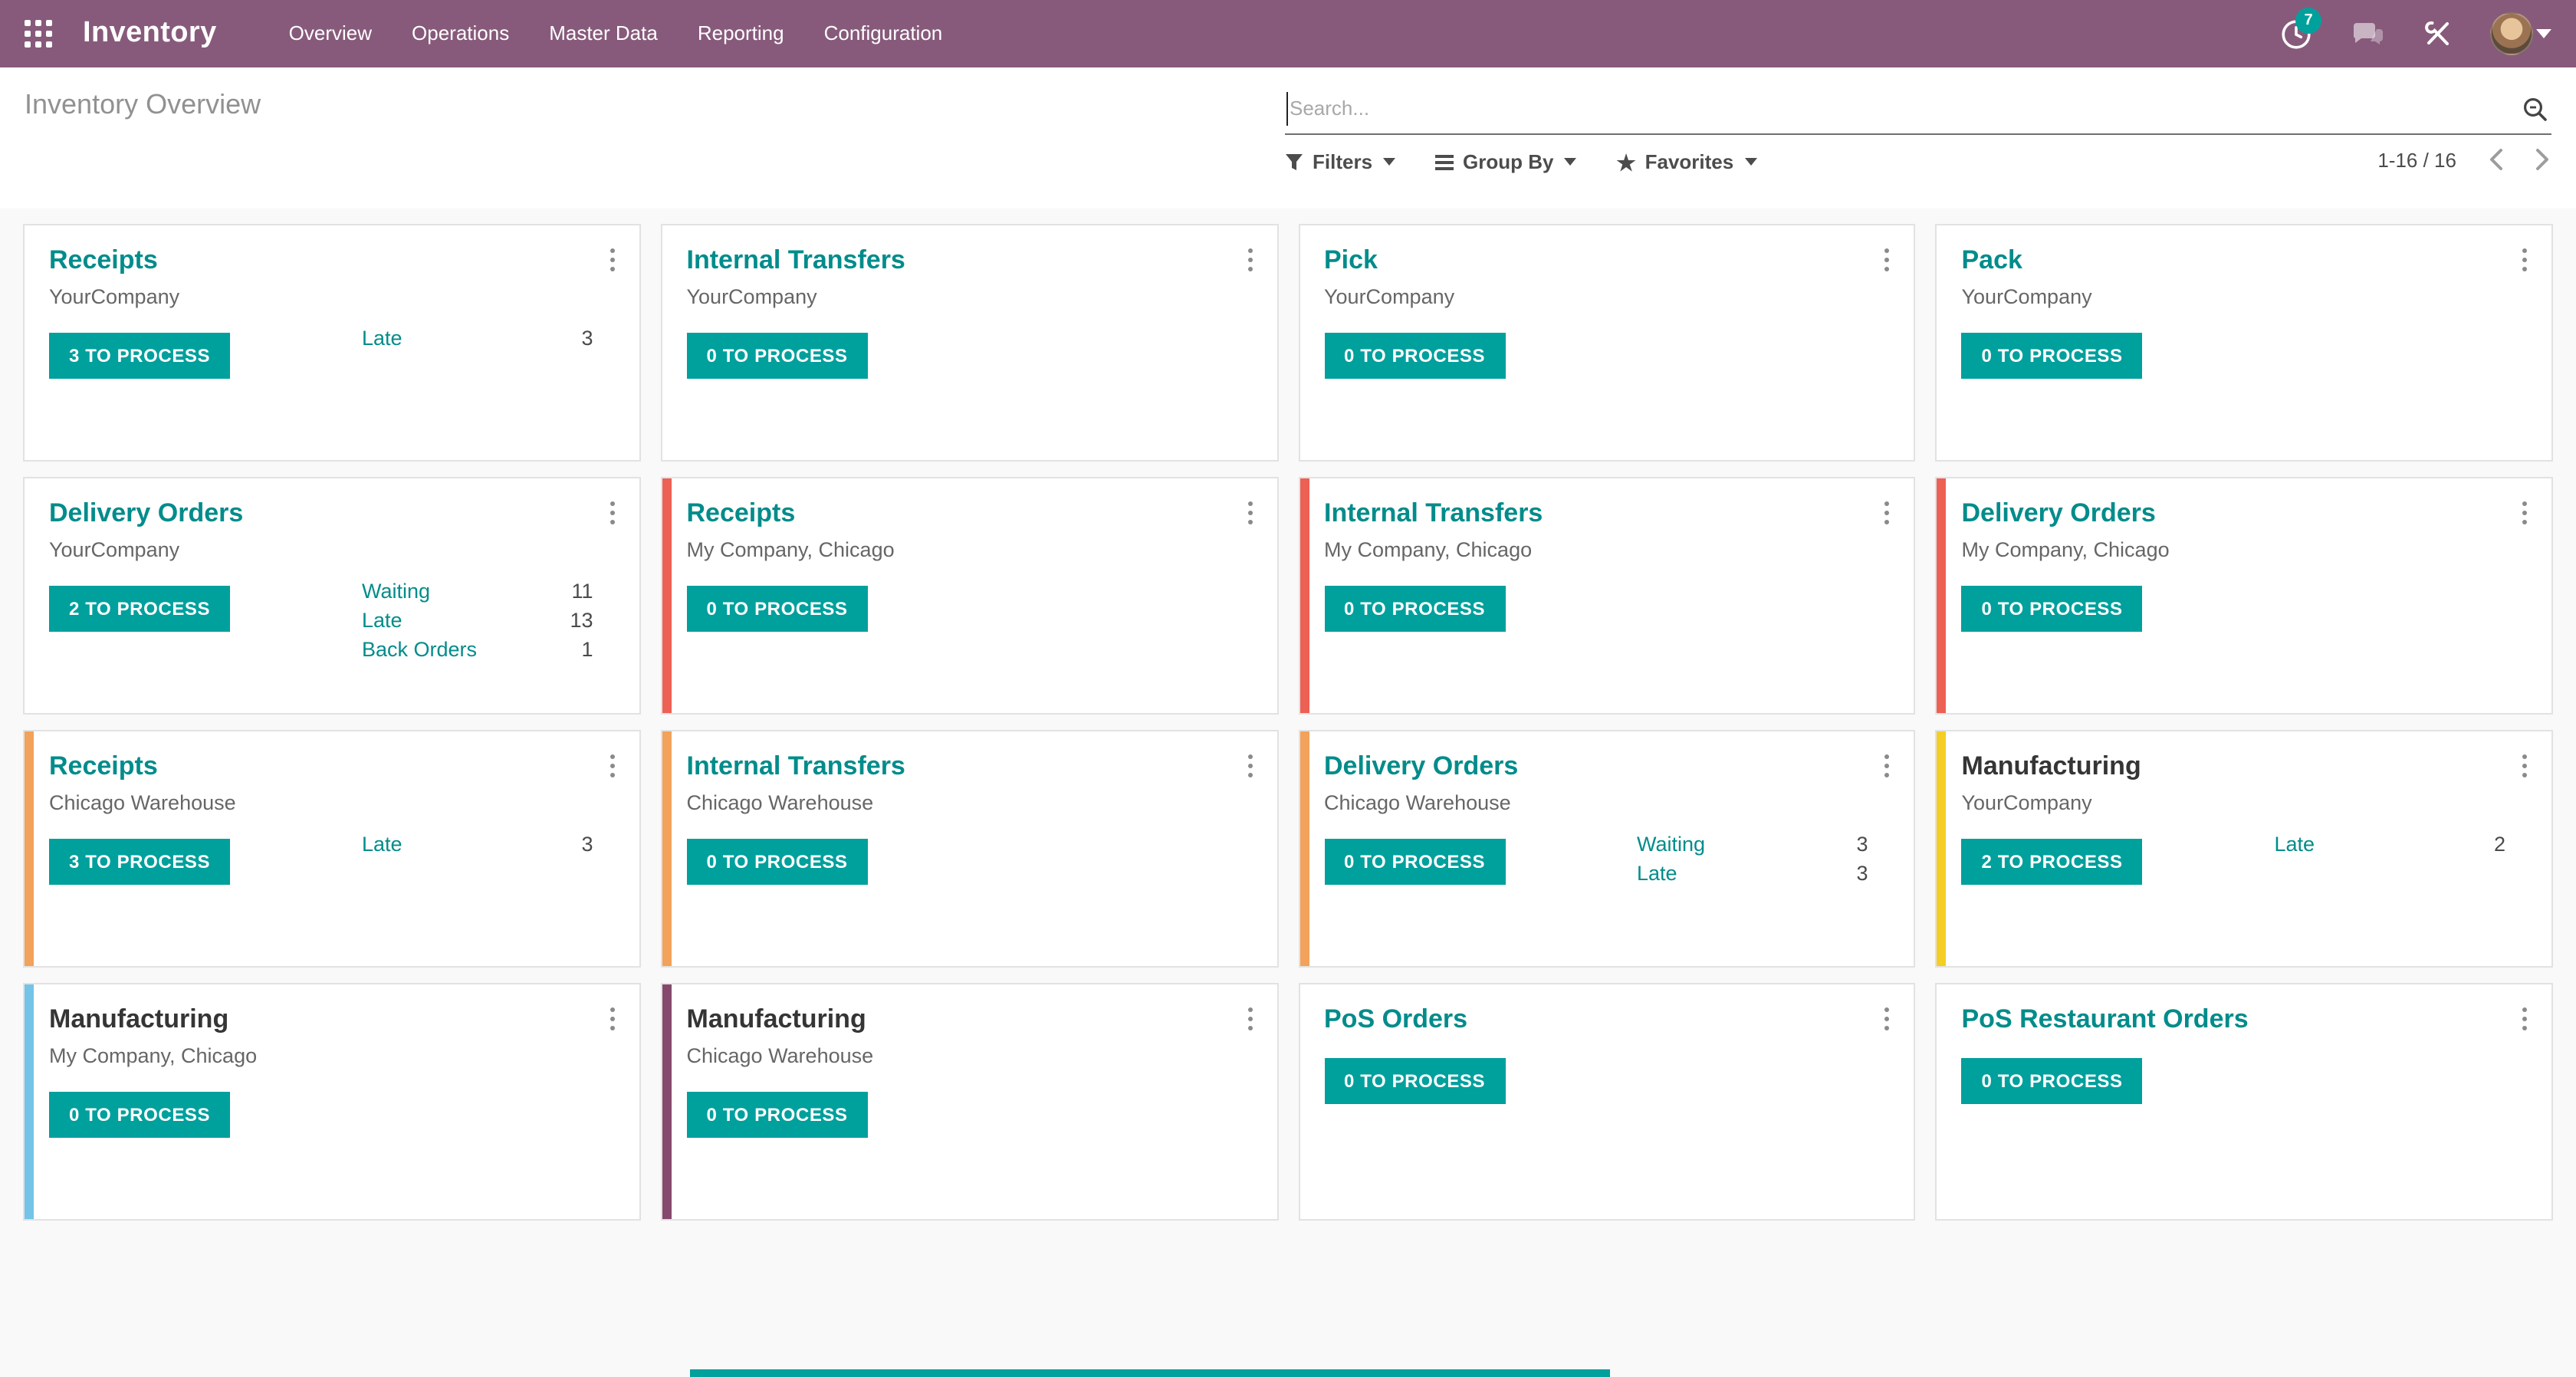 Image resolution: width=2576 pixels, height=1377 pixels. What do you see at coordinates (461, 32) in the screenshot?
I see `nav-item-operations: Operations` at bounding box center [461, 32].